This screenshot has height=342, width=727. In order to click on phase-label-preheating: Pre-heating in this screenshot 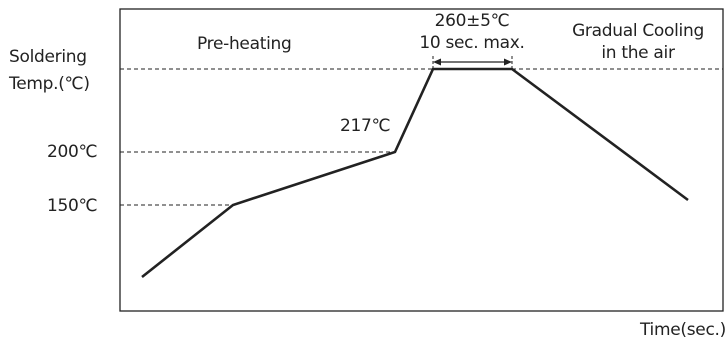, I will do `click(244, 44)`.